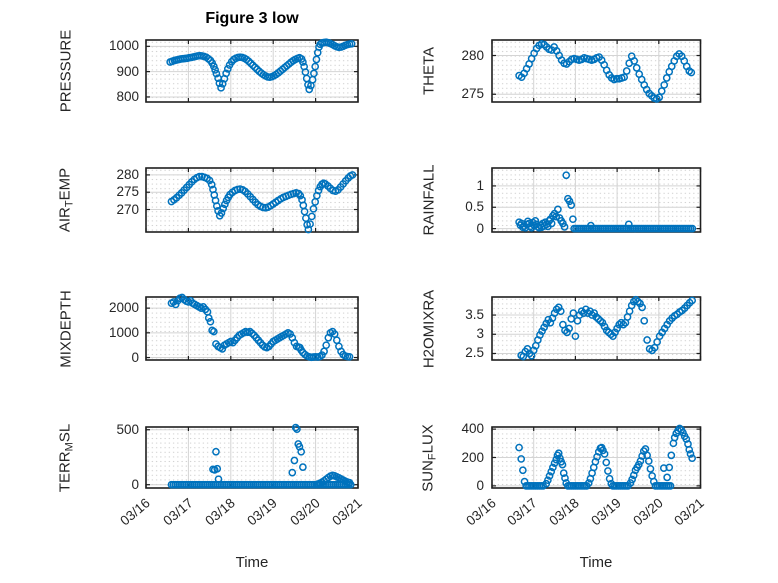 Image resolution: width=778 pixels, height=583 pixels. Describe the element at coordinates (135, 484) in the screenshot. I see `terr_msl-ytick-label: 0` at that location.